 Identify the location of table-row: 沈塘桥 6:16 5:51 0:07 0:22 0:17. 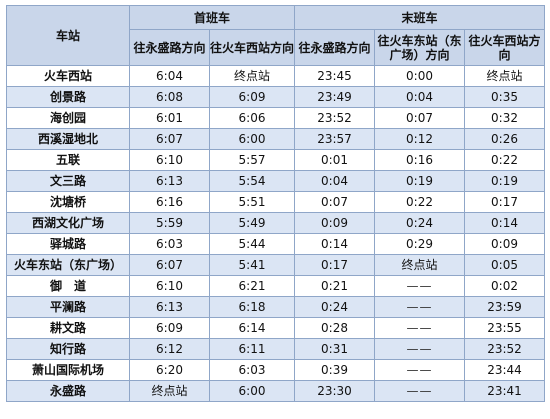
(276, 202).